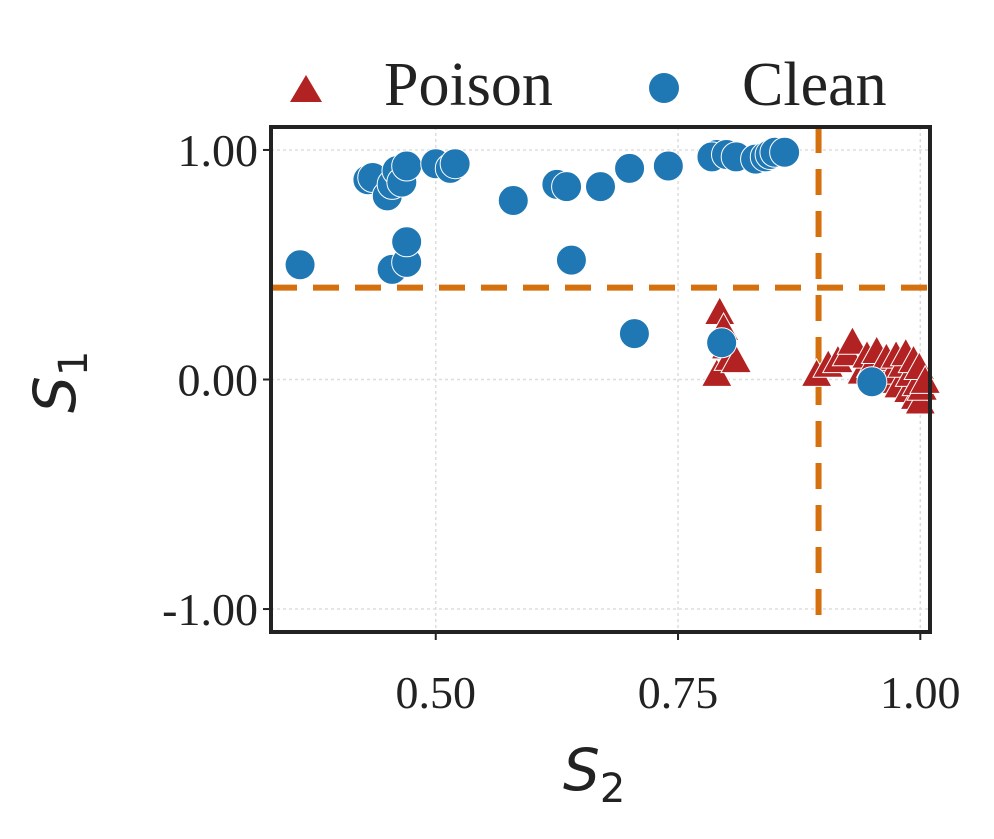 Image resolution: width=994 pixels, height=839 pixels. What do you see at coordinates (218, 380) in the screenshot?
I see `y-tick-label: 0.00` at bounding box center [218, 380].